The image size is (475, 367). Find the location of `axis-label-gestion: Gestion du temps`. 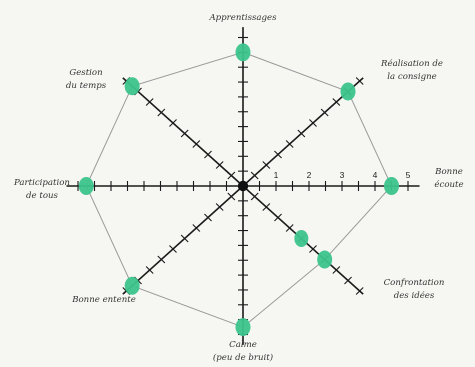

axis-label-gestion: Gestion du temps is located at coordinates (86, 79).